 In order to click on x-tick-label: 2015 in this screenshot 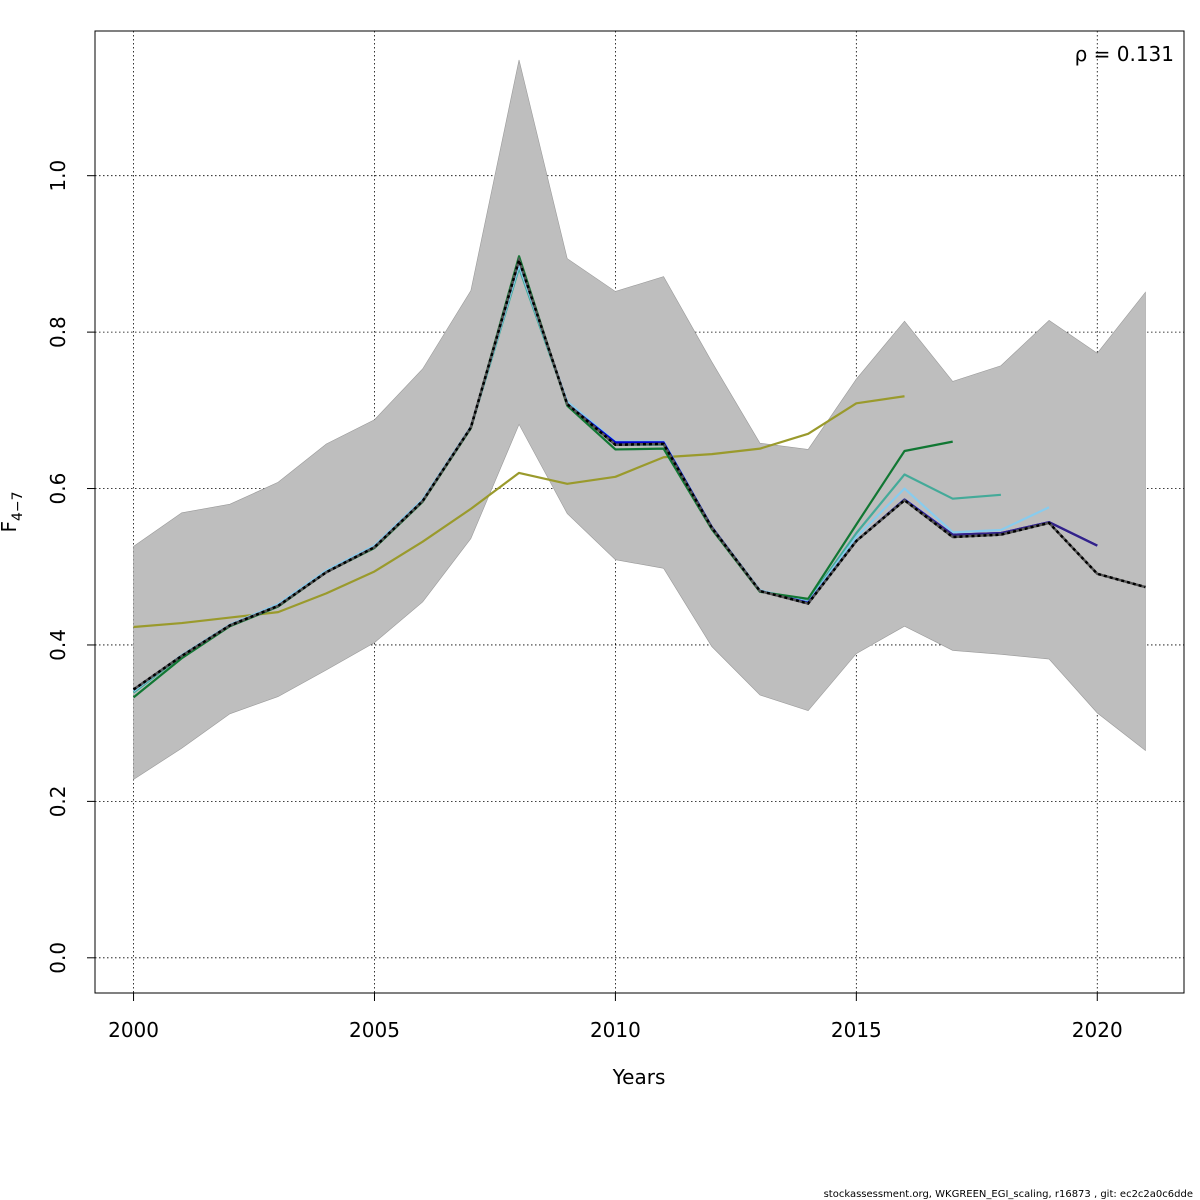, I will do `click(856, 1030)`.